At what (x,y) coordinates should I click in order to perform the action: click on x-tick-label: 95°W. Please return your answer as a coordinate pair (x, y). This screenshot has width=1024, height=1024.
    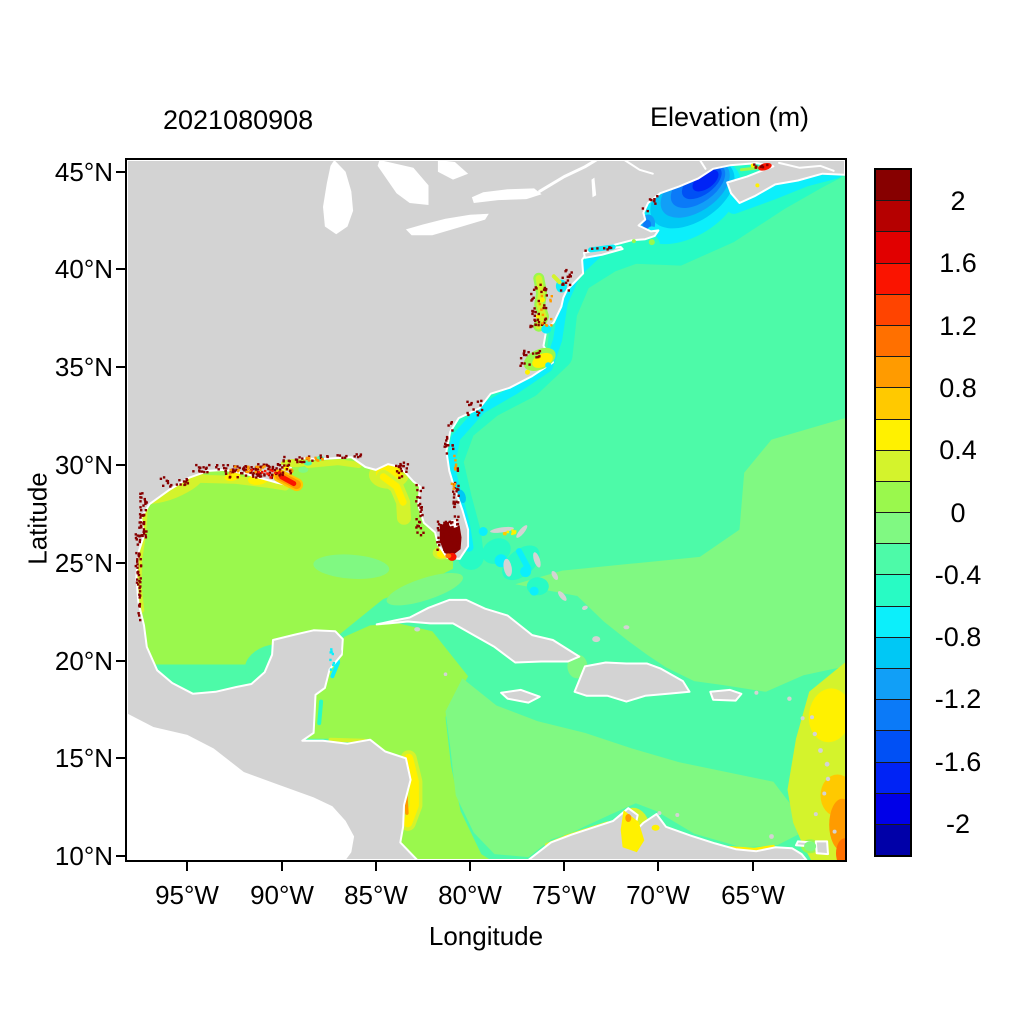
    Looking at the image, I should click on (187, 895).